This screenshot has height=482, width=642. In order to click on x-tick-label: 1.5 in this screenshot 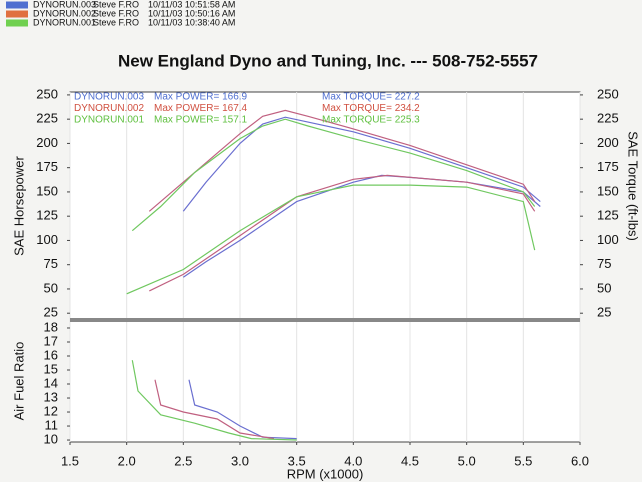, I will do `click(70, 460)`.